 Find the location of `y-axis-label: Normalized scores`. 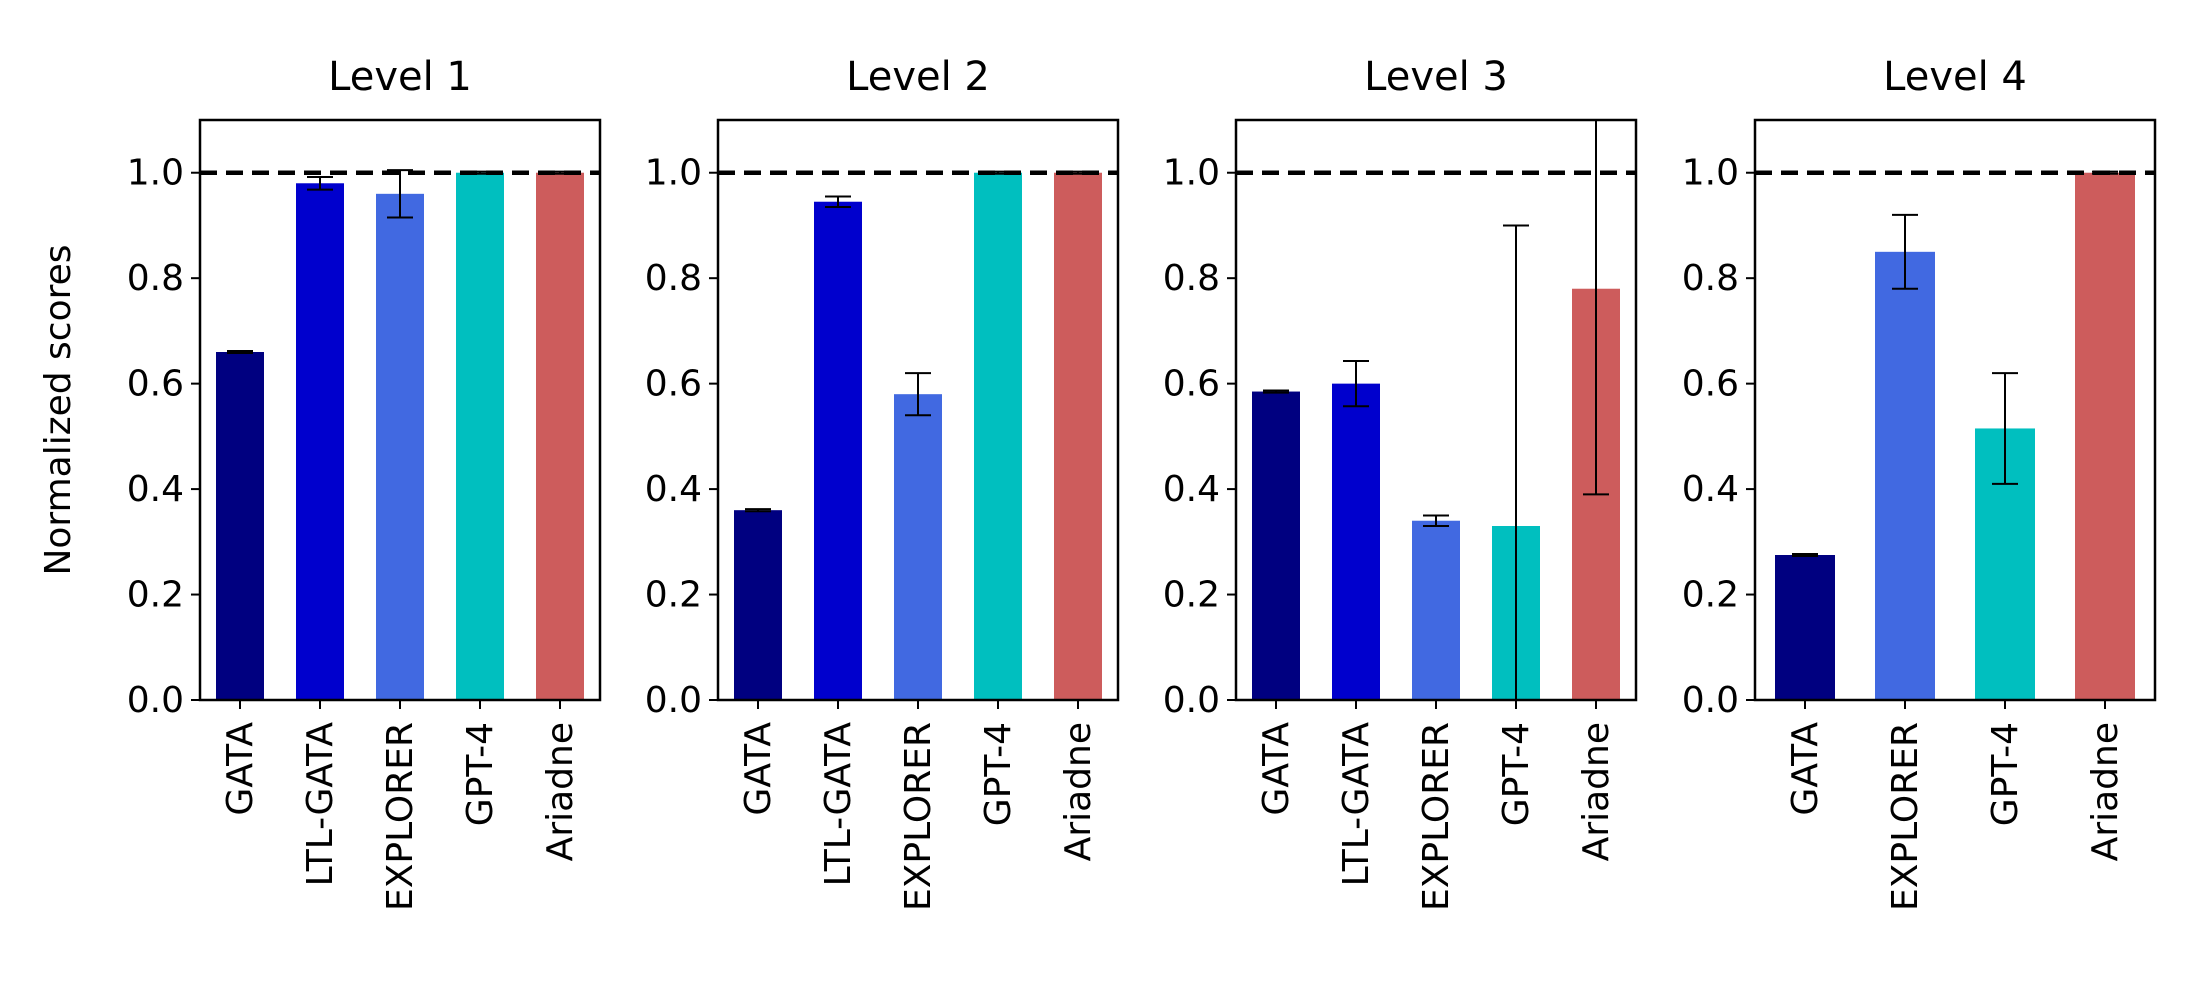

y-axis-label: Normalized scores is located at coordinates (58, 409).